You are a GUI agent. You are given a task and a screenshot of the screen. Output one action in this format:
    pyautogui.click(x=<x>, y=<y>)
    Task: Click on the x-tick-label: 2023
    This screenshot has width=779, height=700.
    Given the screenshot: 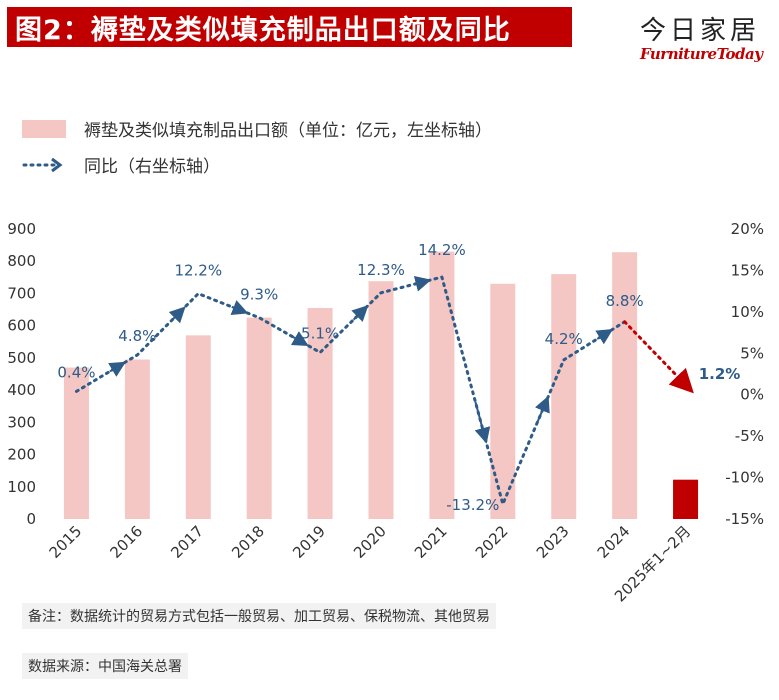 What is the action you would take?
    pyautogui.click(x=553, y=542)
    